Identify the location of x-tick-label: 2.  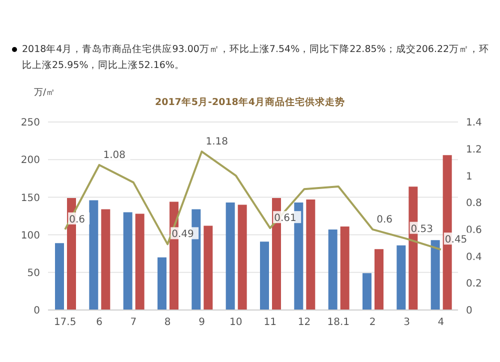
(372, 322).